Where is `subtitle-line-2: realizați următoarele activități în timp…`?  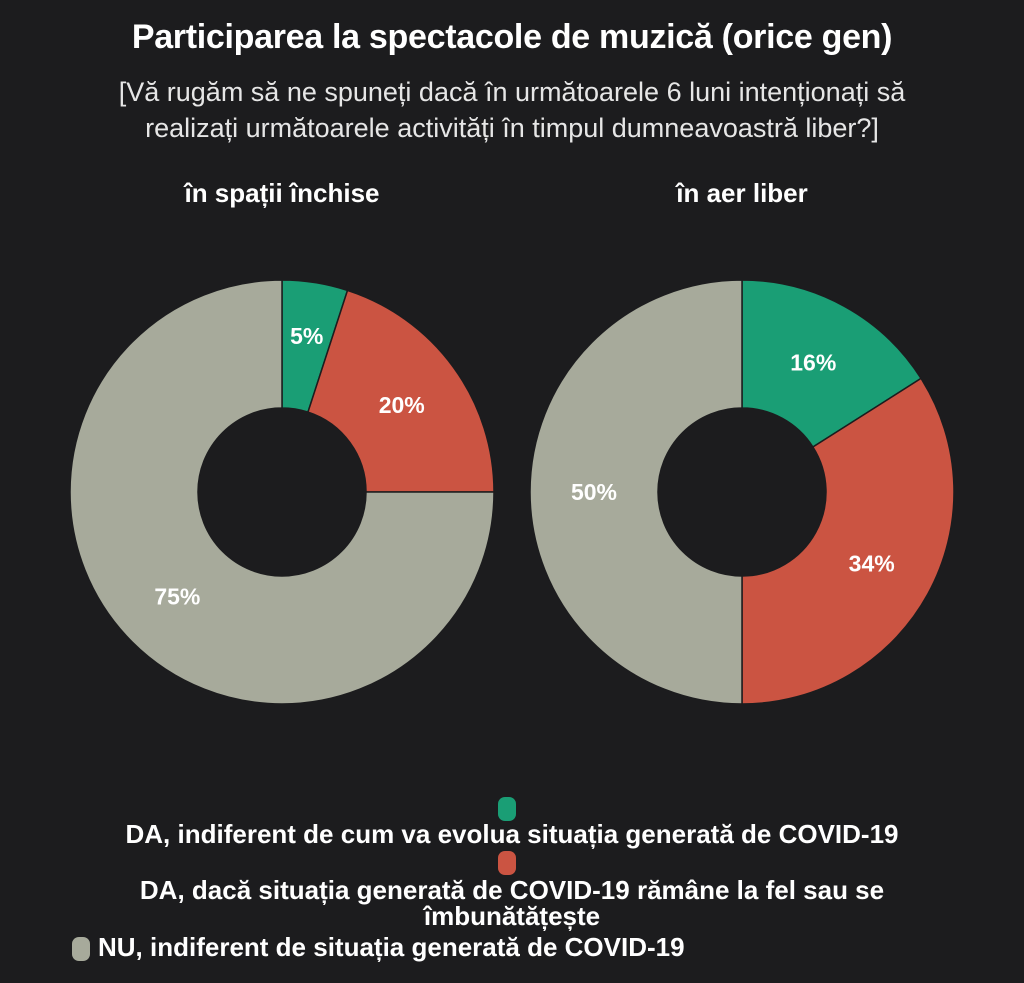 subtitle-line-2: realizați următoarele activități în timp… is located at coordinates (512, 128).